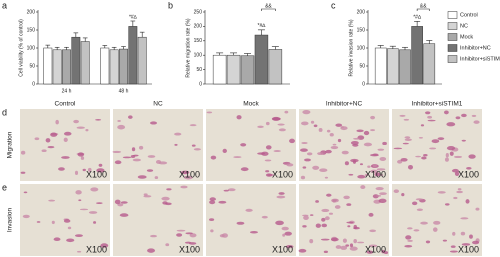 The image size is (500, 257). Describe the element at coordinates (124, 91) in the screenshot. I see `x-tick-label: 48 h` at that location.